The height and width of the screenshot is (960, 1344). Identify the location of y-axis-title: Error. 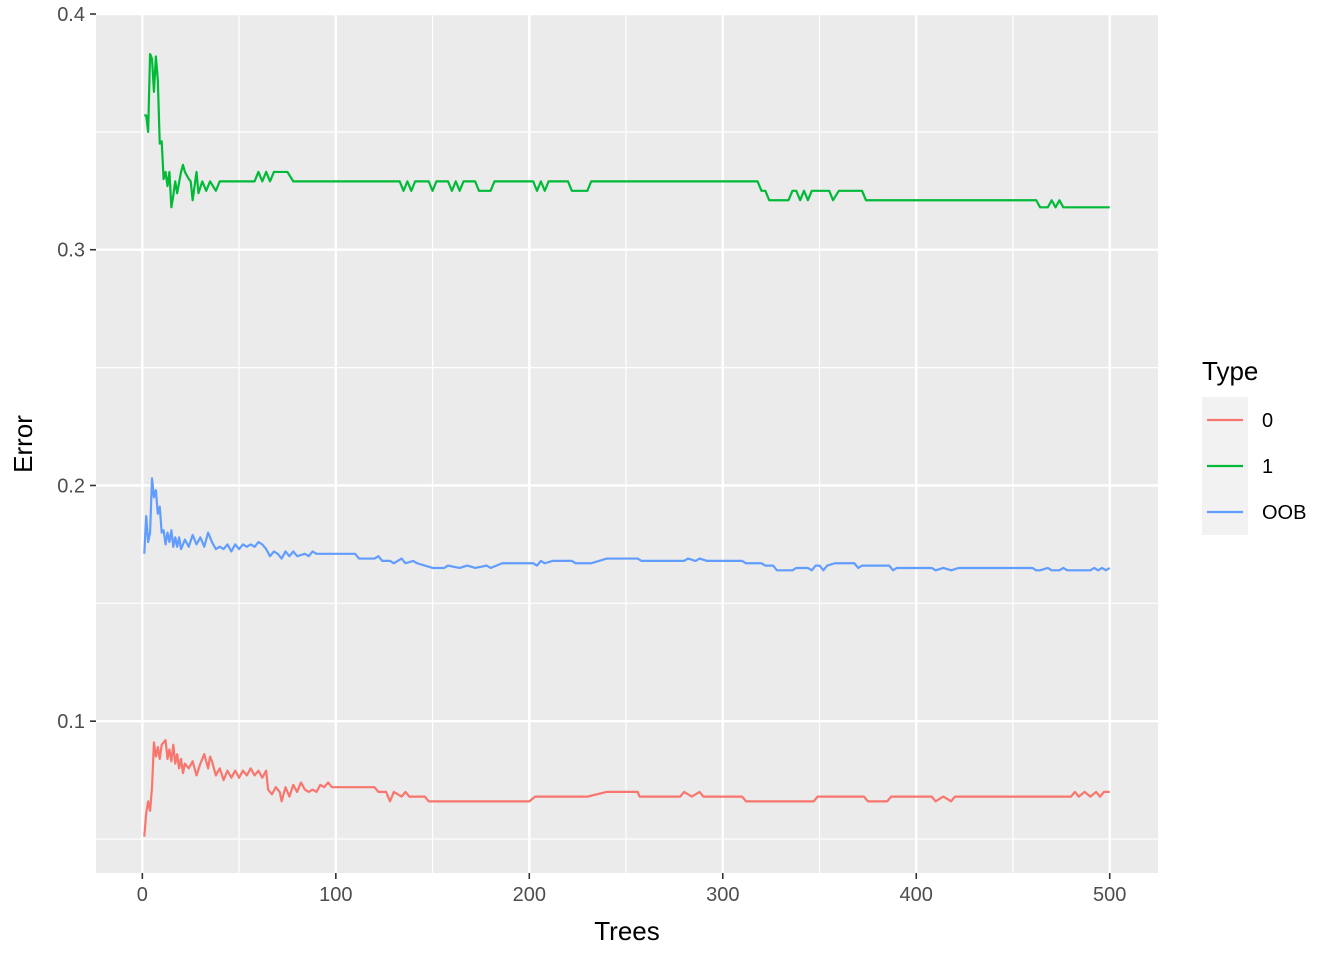
(23, 444).